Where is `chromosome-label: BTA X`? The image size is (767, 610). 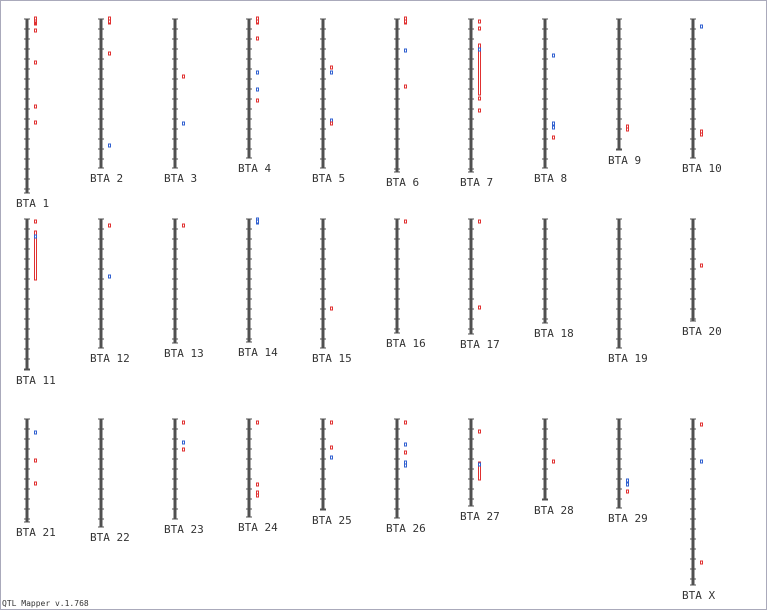
chromosome-label: BTA X is located at coordinates (698, 595).